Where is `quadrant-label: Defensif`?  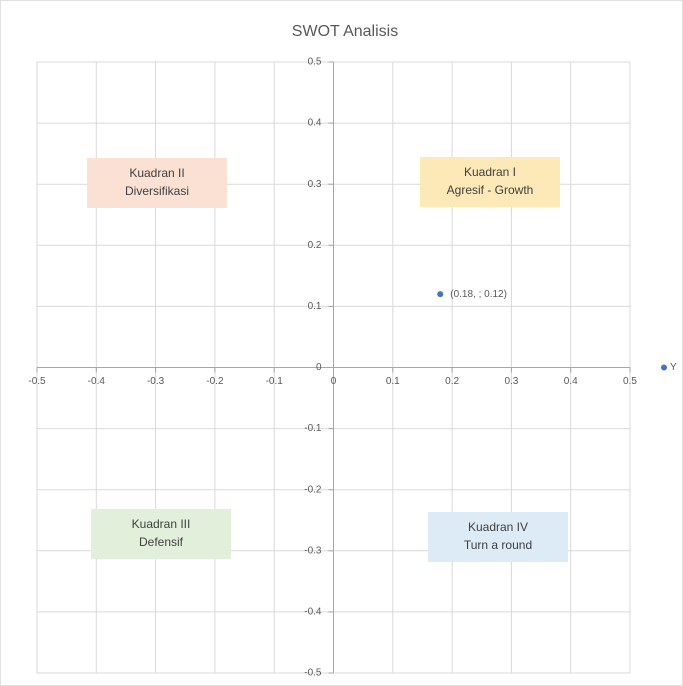
quadrant-label: Defensif is located at coordinates (161, 542).